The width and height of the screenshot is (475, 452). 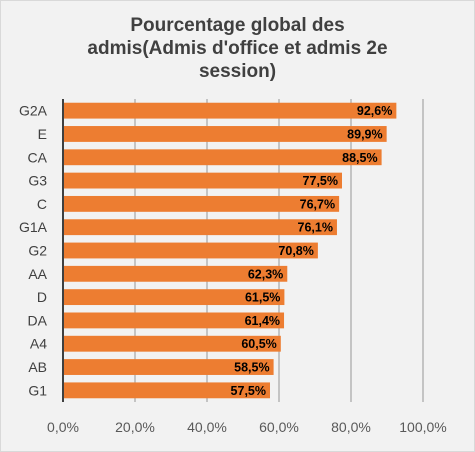 I want to click on data-label: 92,6%, so click(x=374, y=111).